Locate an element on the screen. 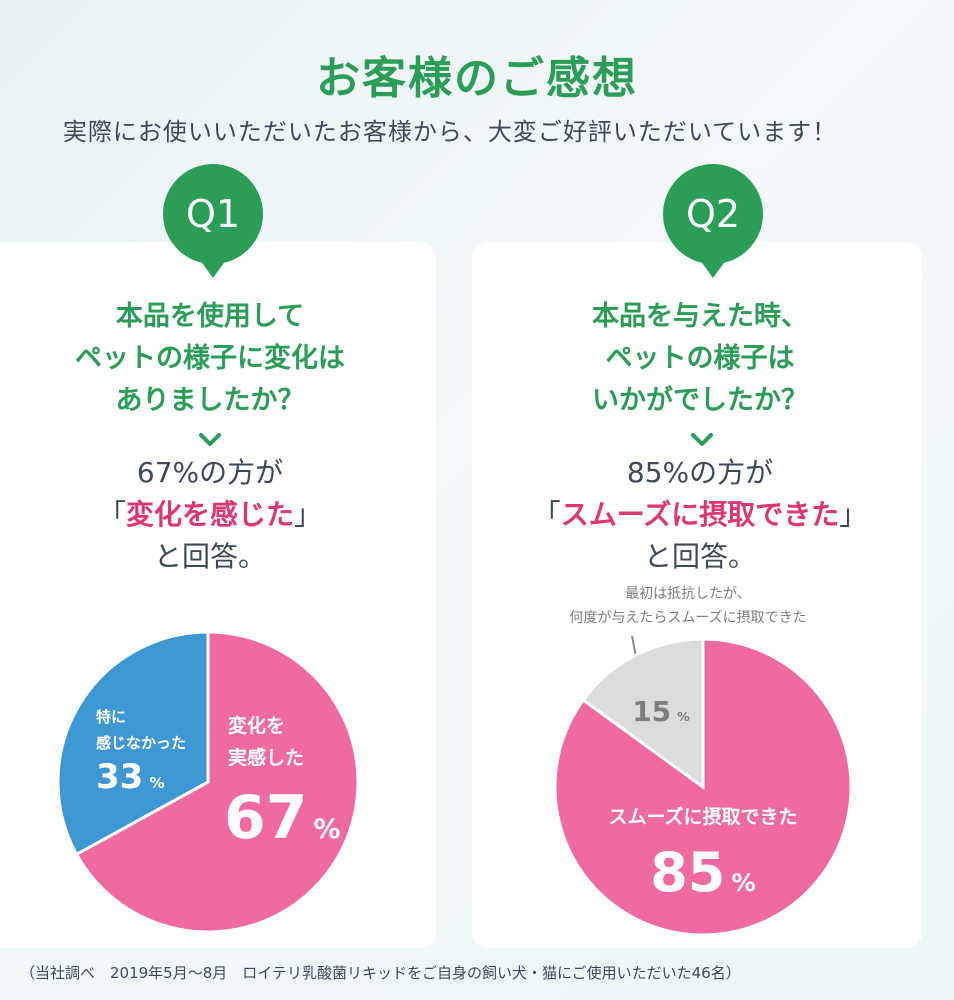  q2-answer: 85%の方が 「スムーズに摂取できた」 と回答。 is located at coordinates (700, 515).